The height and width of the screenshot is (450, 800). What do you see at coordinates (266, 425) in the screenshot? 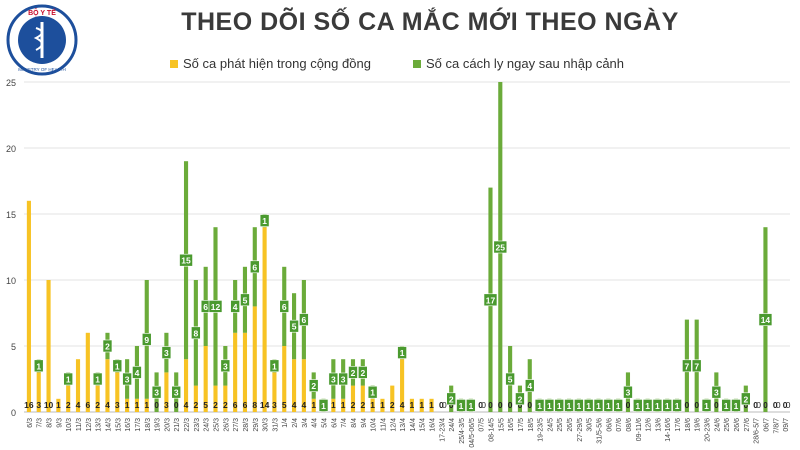
I see `x-tick-label: 30/3` at bounding box center [266, 425].